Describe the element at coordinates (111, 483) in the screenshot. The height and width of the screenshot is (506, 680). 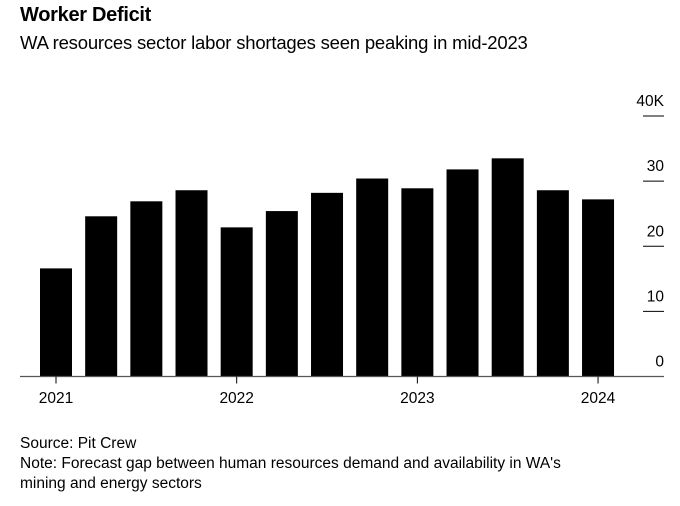
I see `note-text-line-2: mining and energy sectors` at that location.